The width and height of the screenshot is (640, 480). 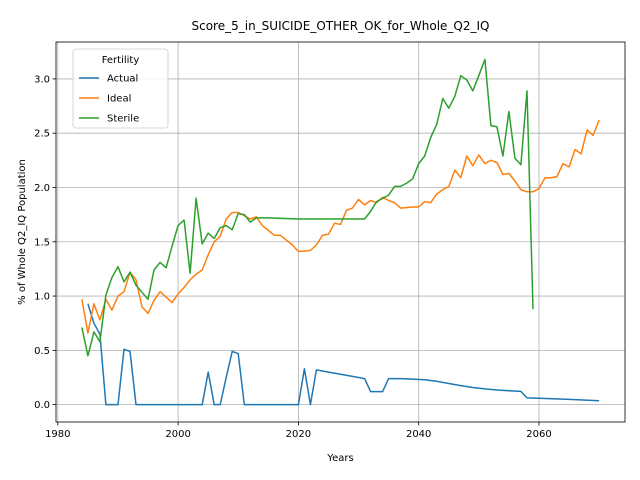 I want to click on legend-box, so click(x=120, y=88).